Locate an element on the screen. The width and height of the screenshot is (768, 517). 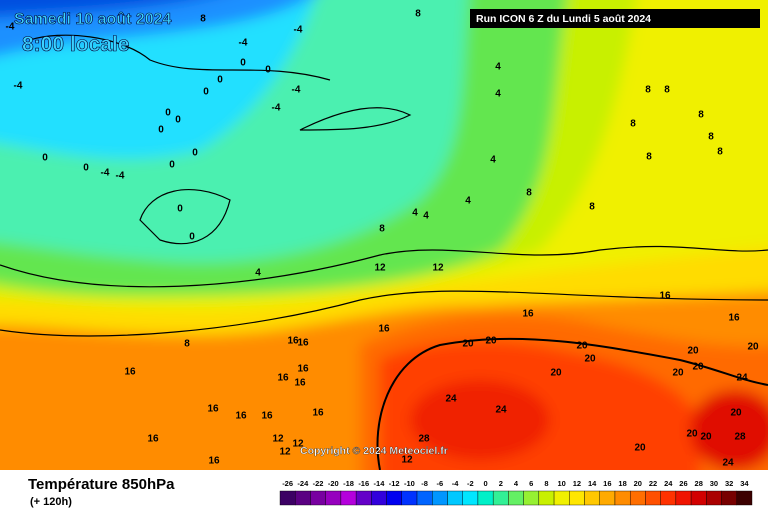
colorbar-label: -10 is located at coordinates (409, 483).